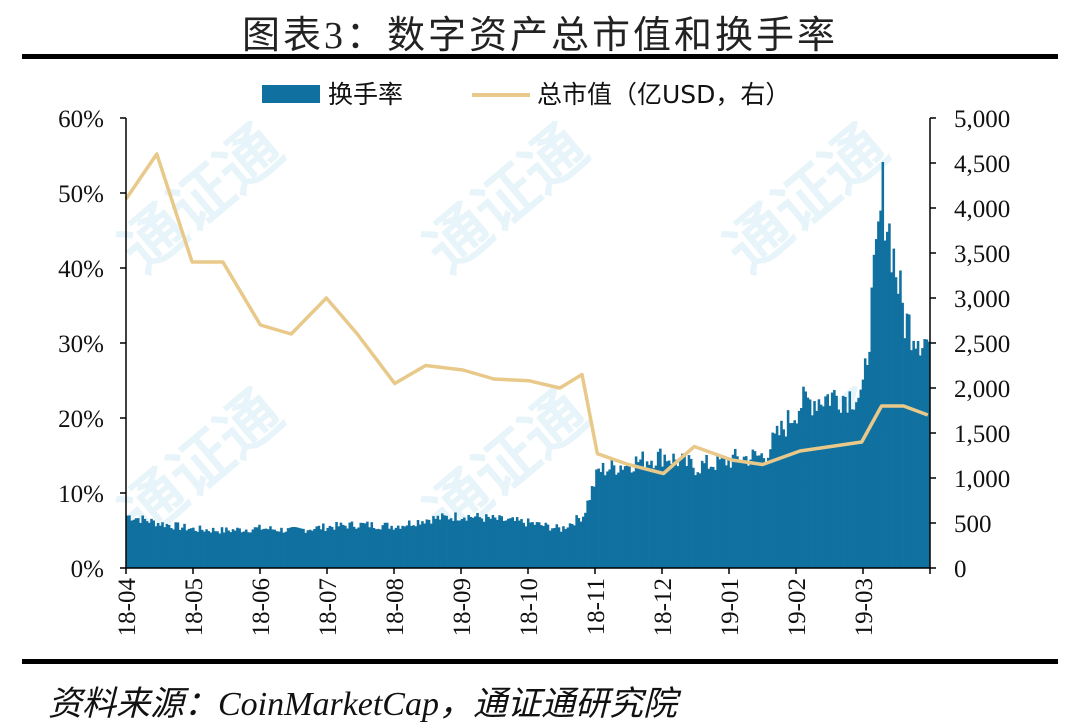 The width and height of the screenshot is (1080, 726). What do you see at coordinates (395, 607) in the screenshot?
I see `x-tick-label: 18-08` at bounding box center [395, 607].